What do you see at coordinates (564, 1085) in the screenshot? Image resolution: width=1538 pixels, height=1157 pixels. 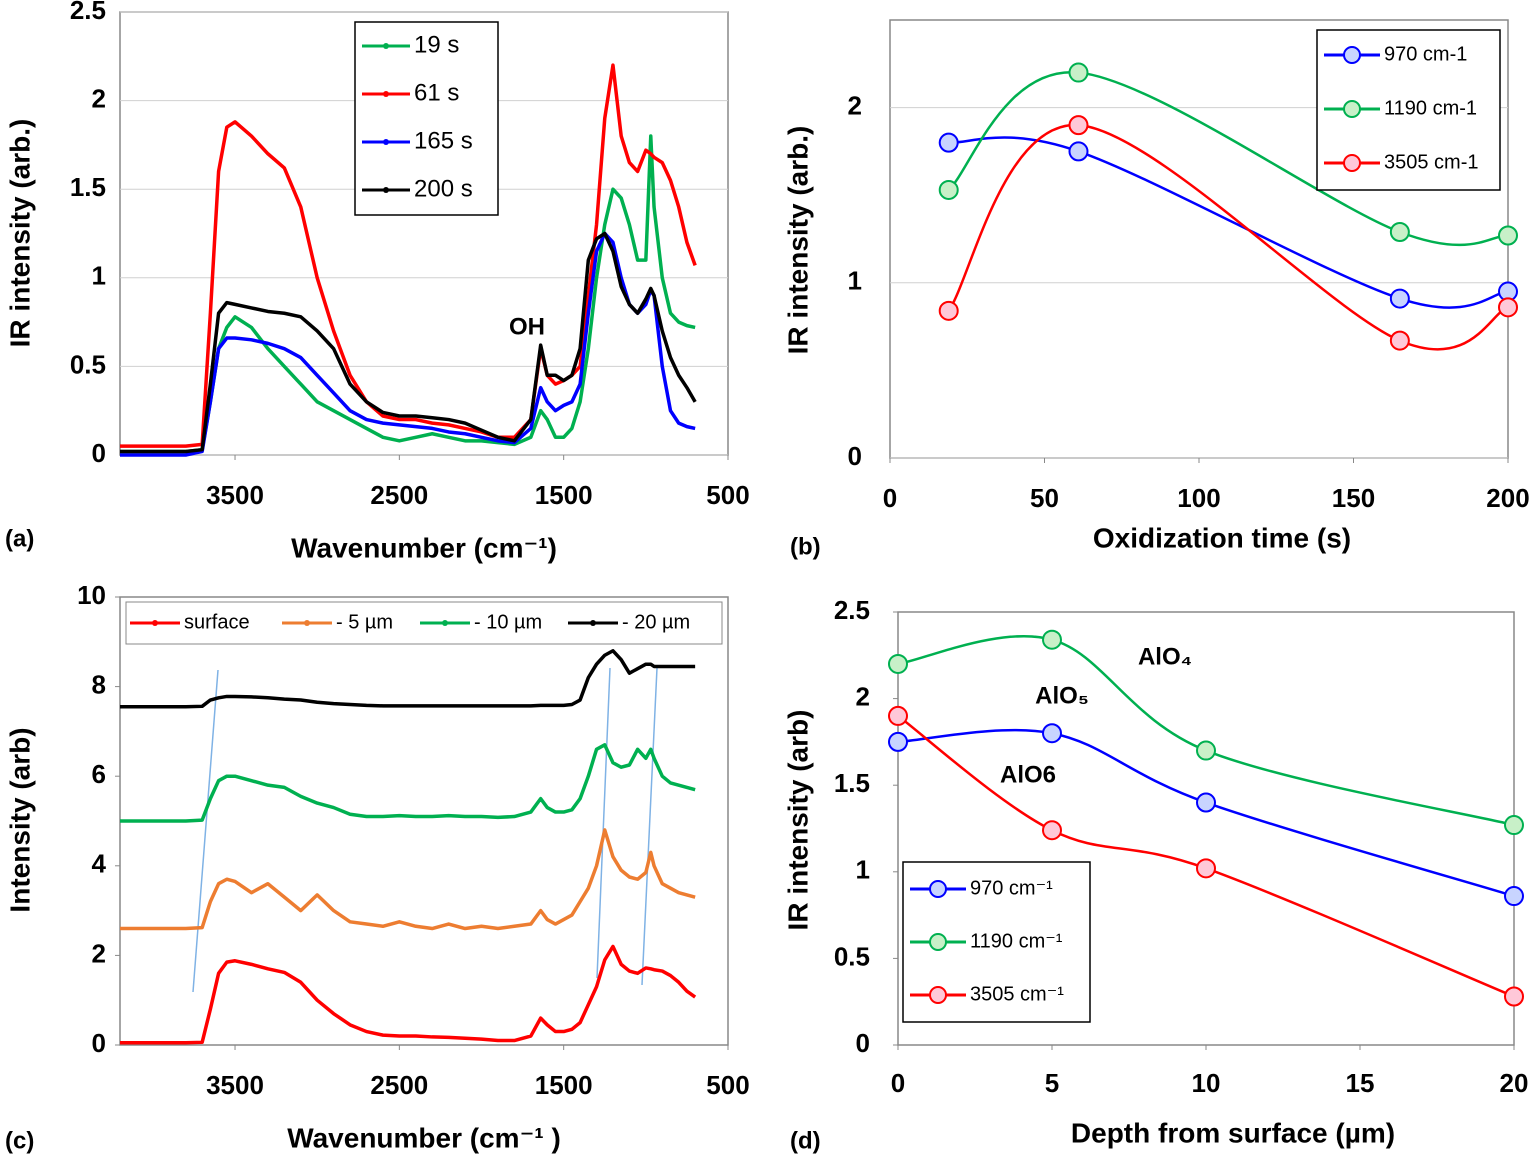 I see `x-tick-label: 1500` at bounding box center [564, 1085].